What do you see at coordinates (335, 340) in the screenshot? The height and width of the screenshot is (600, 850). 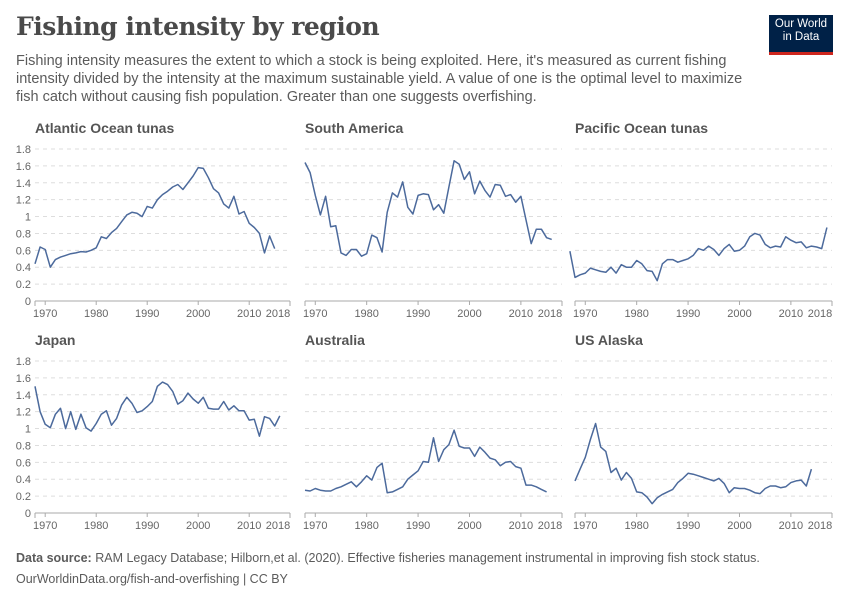 I see `panel-title: Australia` at bounding box center [335, 340].